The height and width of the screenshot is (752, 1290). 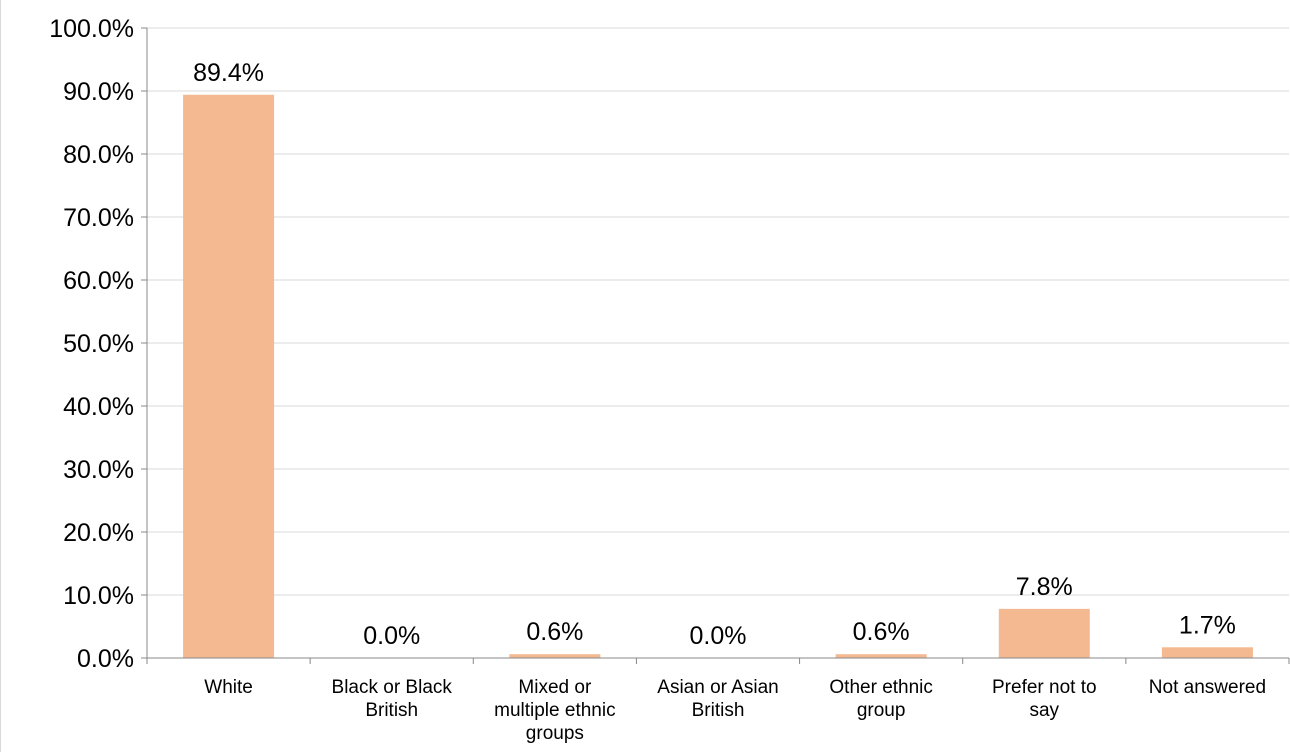 I want to click on x-category-label: Not answered, so click(x=1207, y=687).